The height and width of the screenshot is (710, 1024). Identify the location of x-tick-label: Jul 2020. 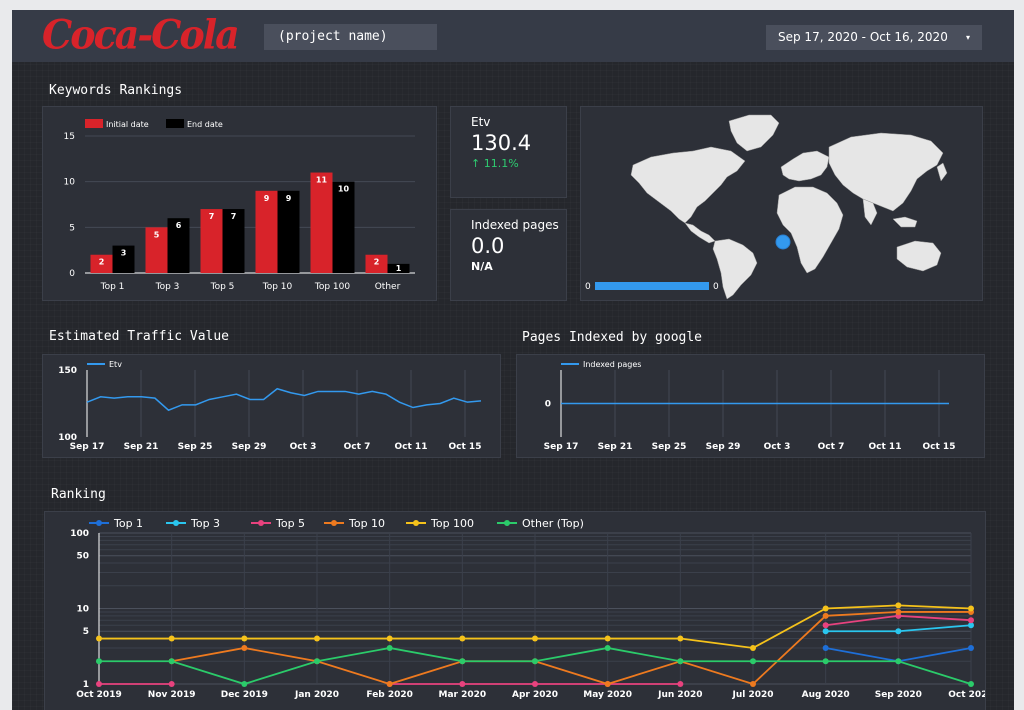
(752, 695).